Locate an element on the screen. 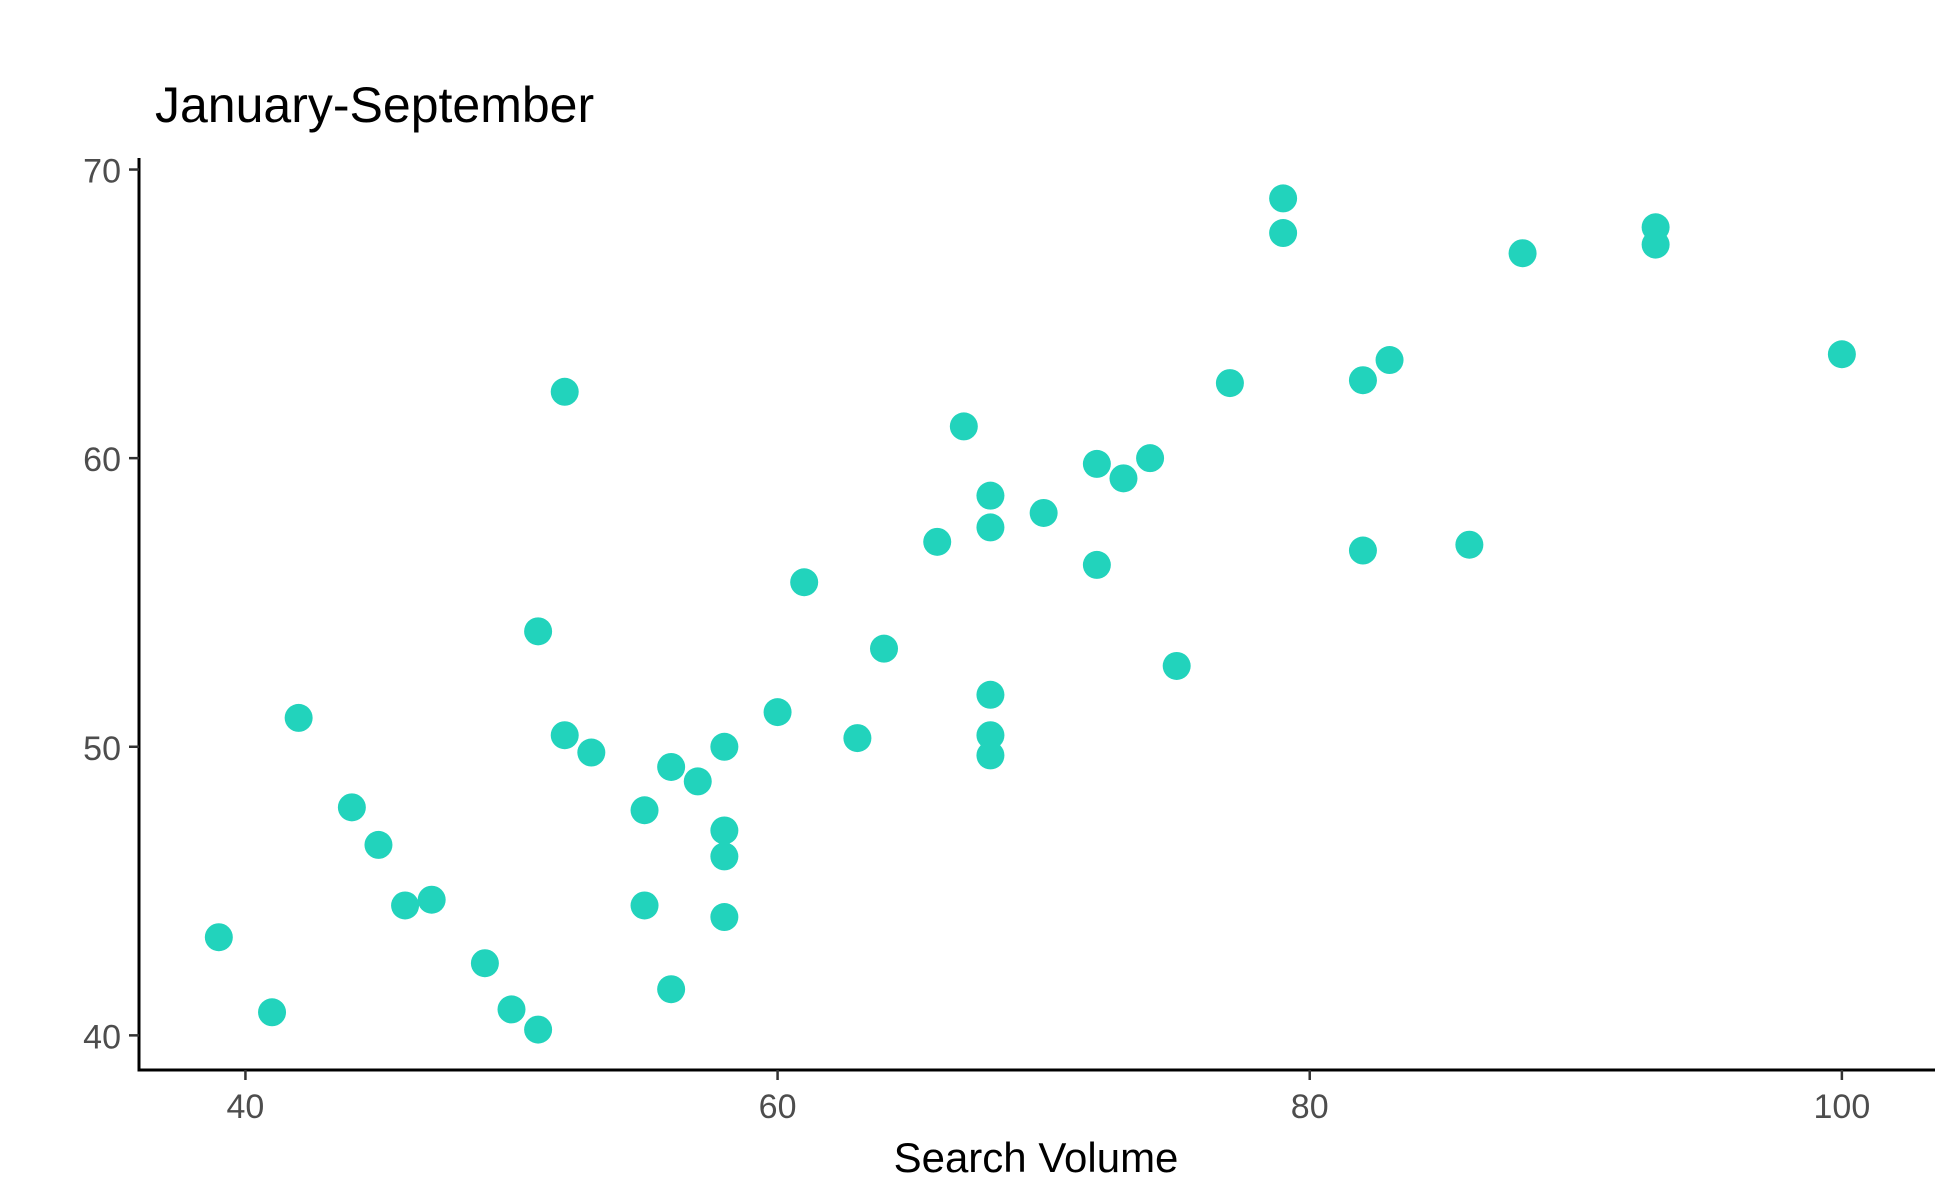  chart-title: January-September is located at coordinates (374, 105).